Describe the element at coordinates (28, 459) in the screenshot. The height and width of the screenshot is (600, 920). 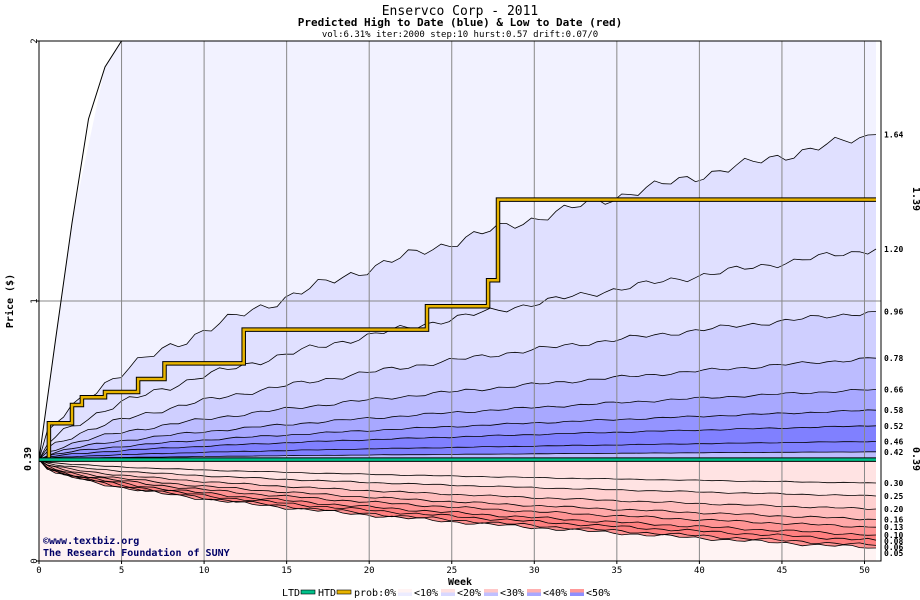
I see `start-price-label: 0.39` at that location.